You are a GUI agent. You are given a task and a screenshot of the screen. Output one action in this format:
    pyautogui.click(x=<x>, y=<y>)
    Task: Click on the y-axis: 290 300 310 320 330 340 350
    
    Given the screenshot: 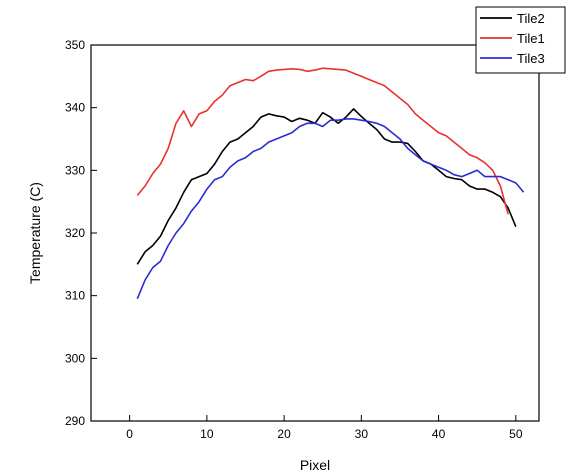 What is the action you would take?
    pyautogui.click(x=81, y=233)
    